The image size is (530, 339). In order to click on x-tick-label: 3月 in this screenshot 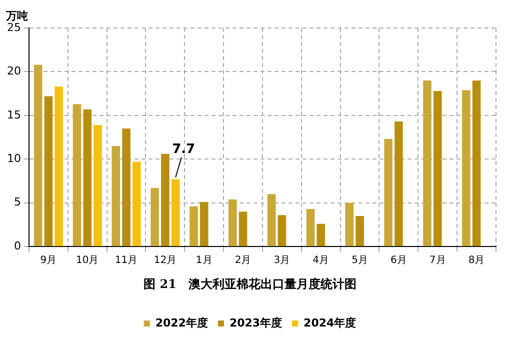, I will do `click(282, 260)`.